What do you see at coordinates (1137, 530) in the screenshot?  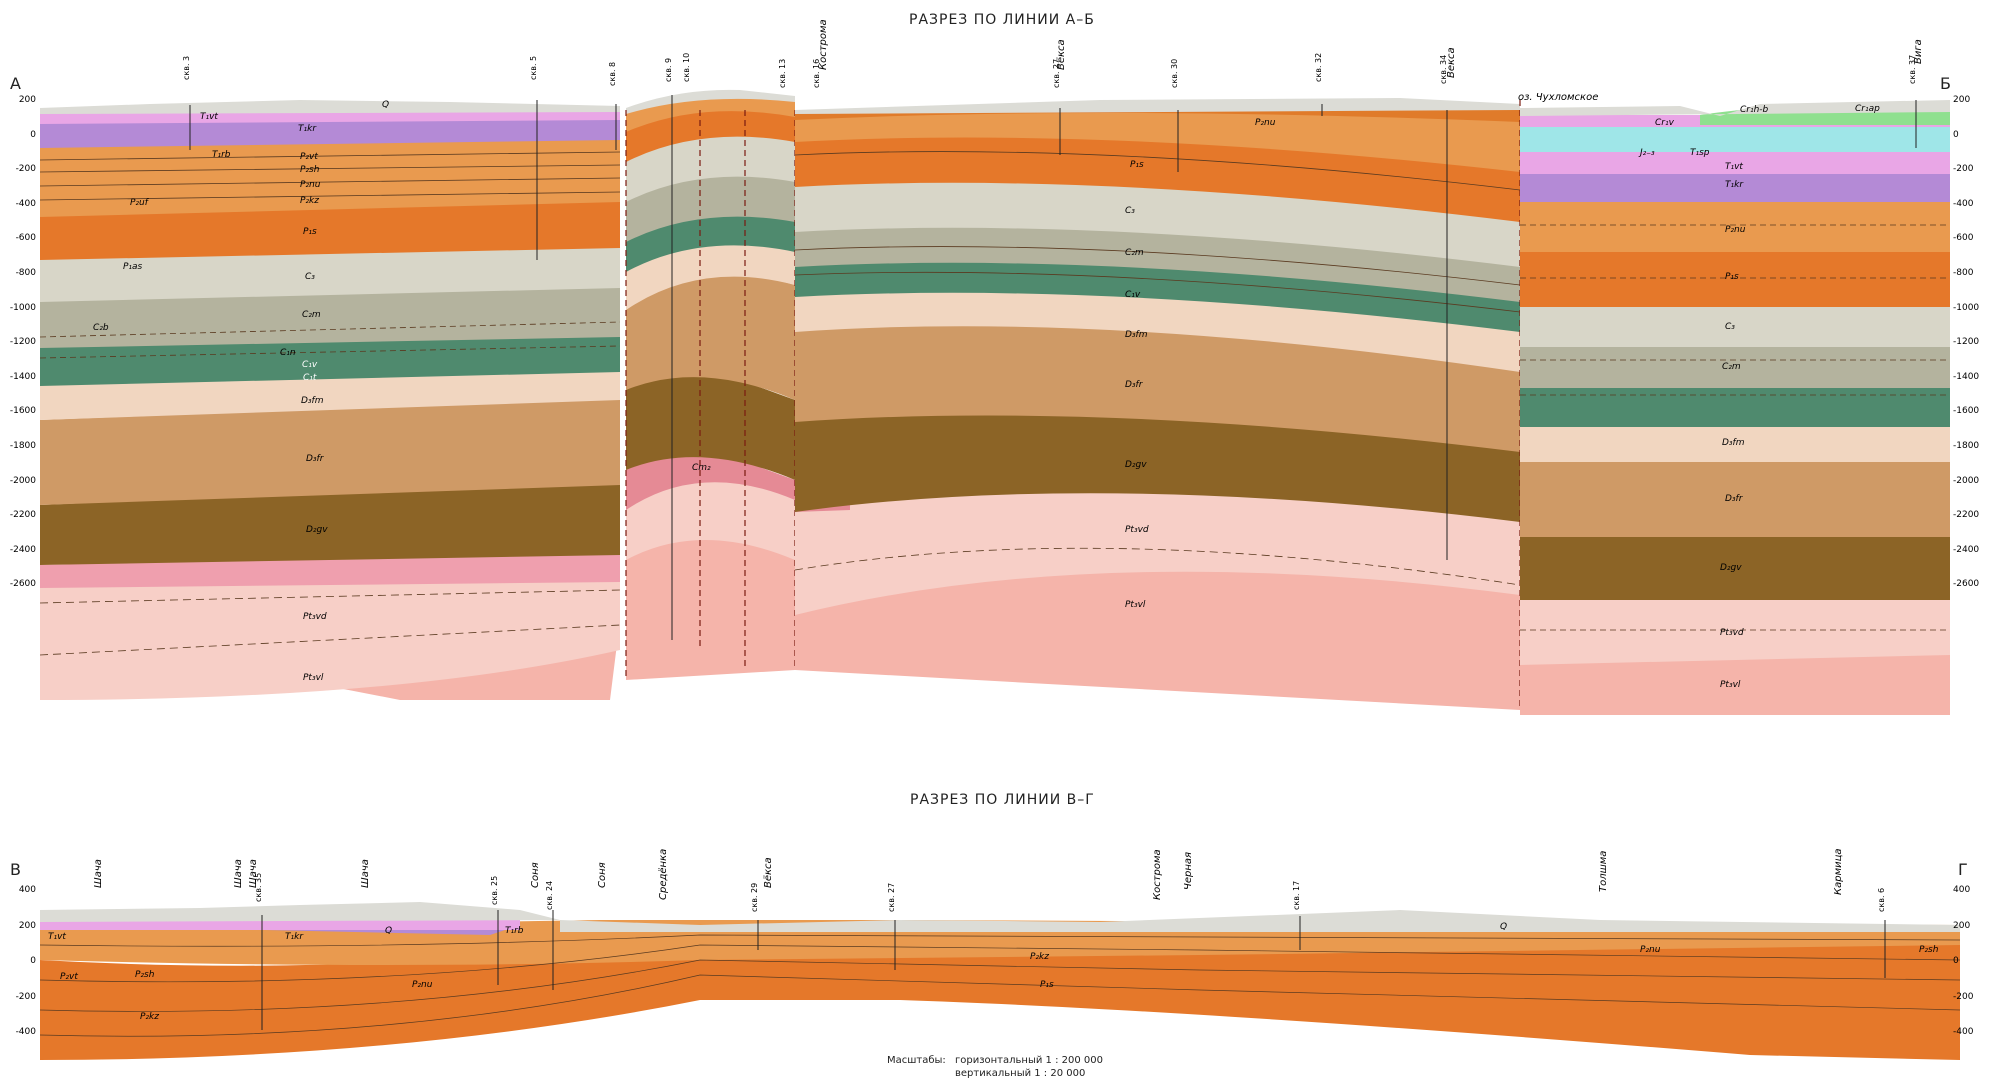 I see `ab-label-Pt3vd-center: Pt₃vd` at bounding box center [1137, 530].